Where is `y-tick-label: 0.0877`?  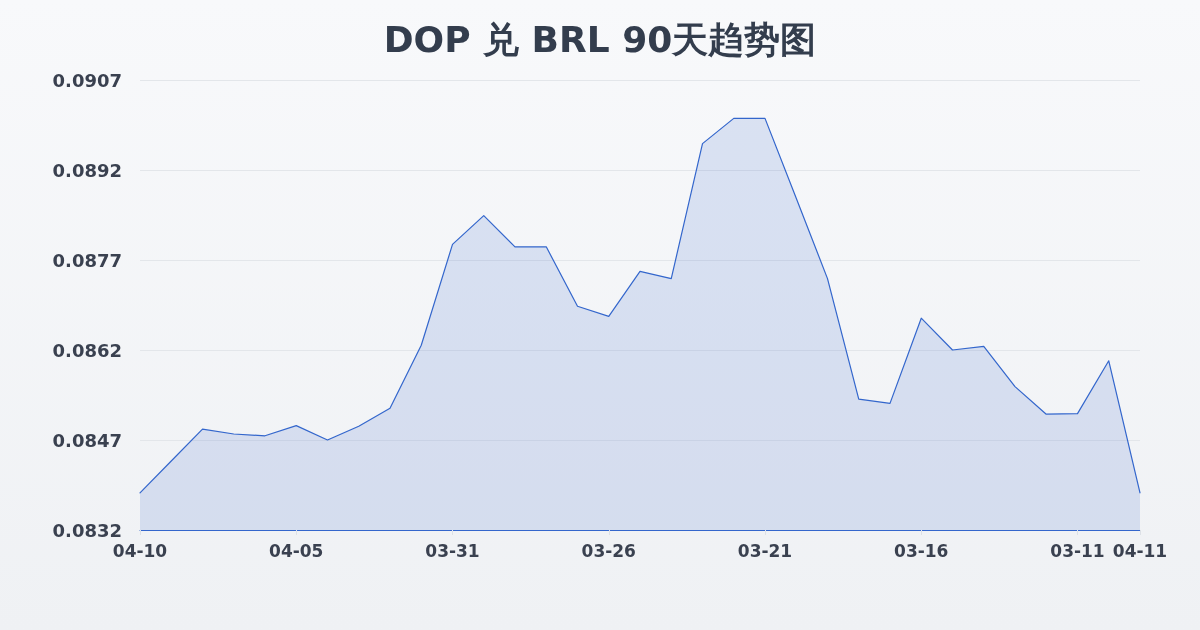
y-tick-label: 0.0877 is located at coordinates (87, 260).